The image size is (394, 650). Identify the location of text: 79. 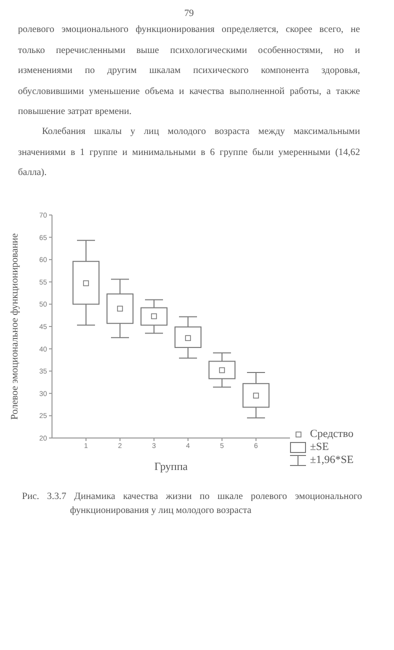
(189, 14).